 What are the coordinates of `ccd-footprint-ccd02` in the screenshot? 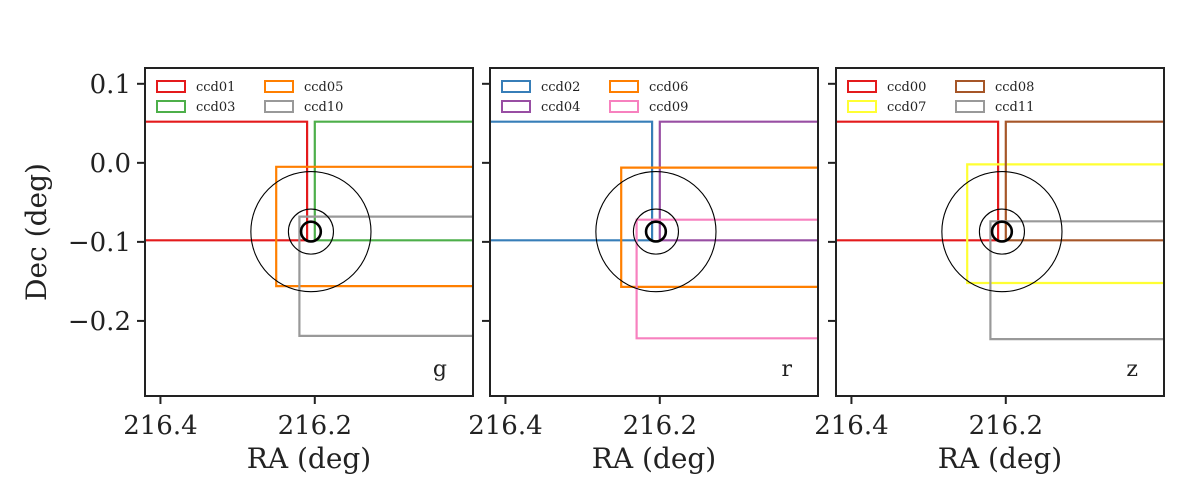 It's located at (572, 181).